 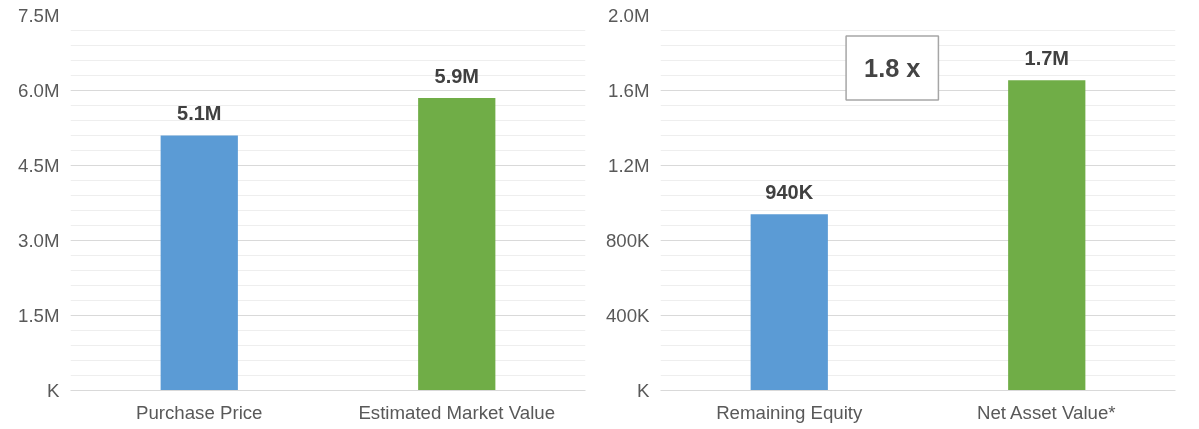 What do you see at coordinates (39, 315) in the screenshot?
I see `y-tick-label: 1.5M` at bounding box center [39, 315].